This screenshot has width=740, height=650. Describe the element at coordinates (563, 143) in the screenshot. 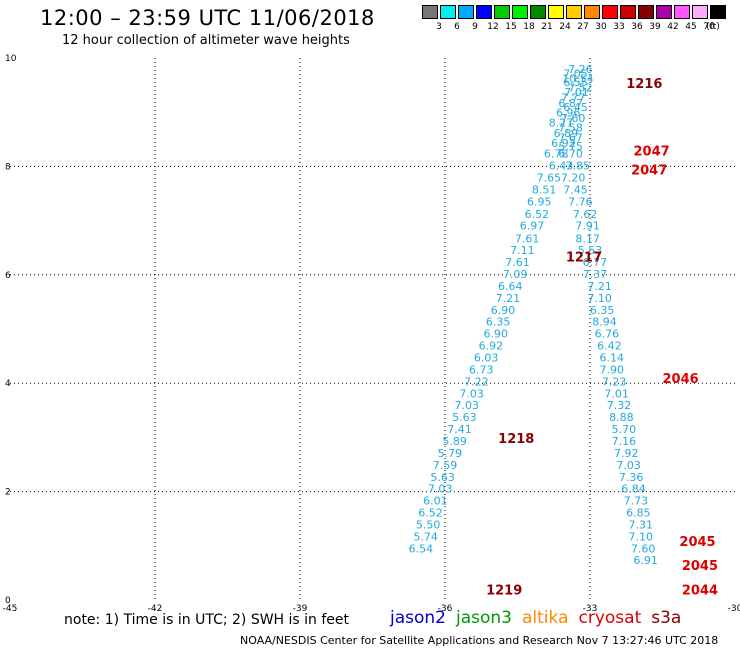

I see `wave-height-value: 6.92` at that location.